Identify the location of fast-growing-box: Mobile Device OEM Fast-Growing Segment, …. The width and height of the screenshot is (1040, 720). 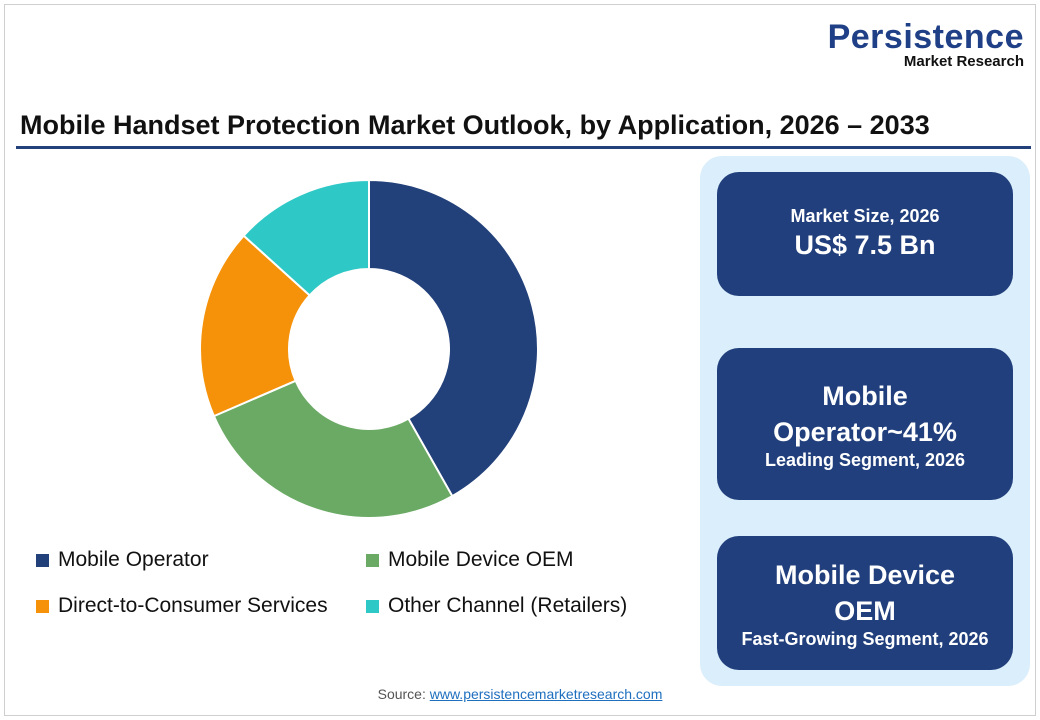
(865, 603).